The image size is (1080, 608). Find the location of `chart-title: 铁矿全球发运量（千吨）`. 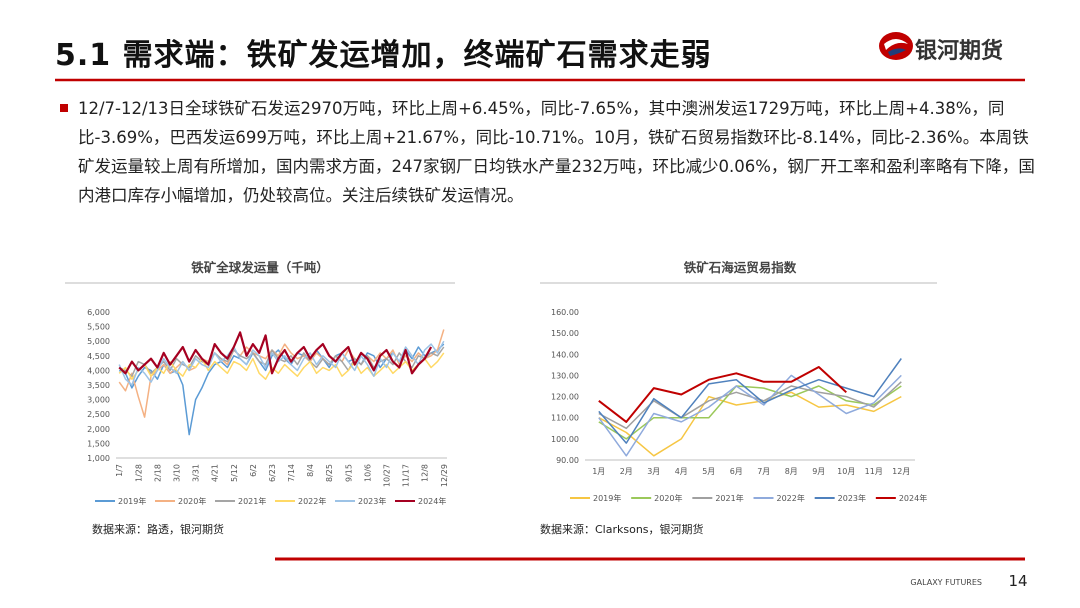

chart-title: 铁矿全球发运量（千吨） is located at coordinates (260, 267).